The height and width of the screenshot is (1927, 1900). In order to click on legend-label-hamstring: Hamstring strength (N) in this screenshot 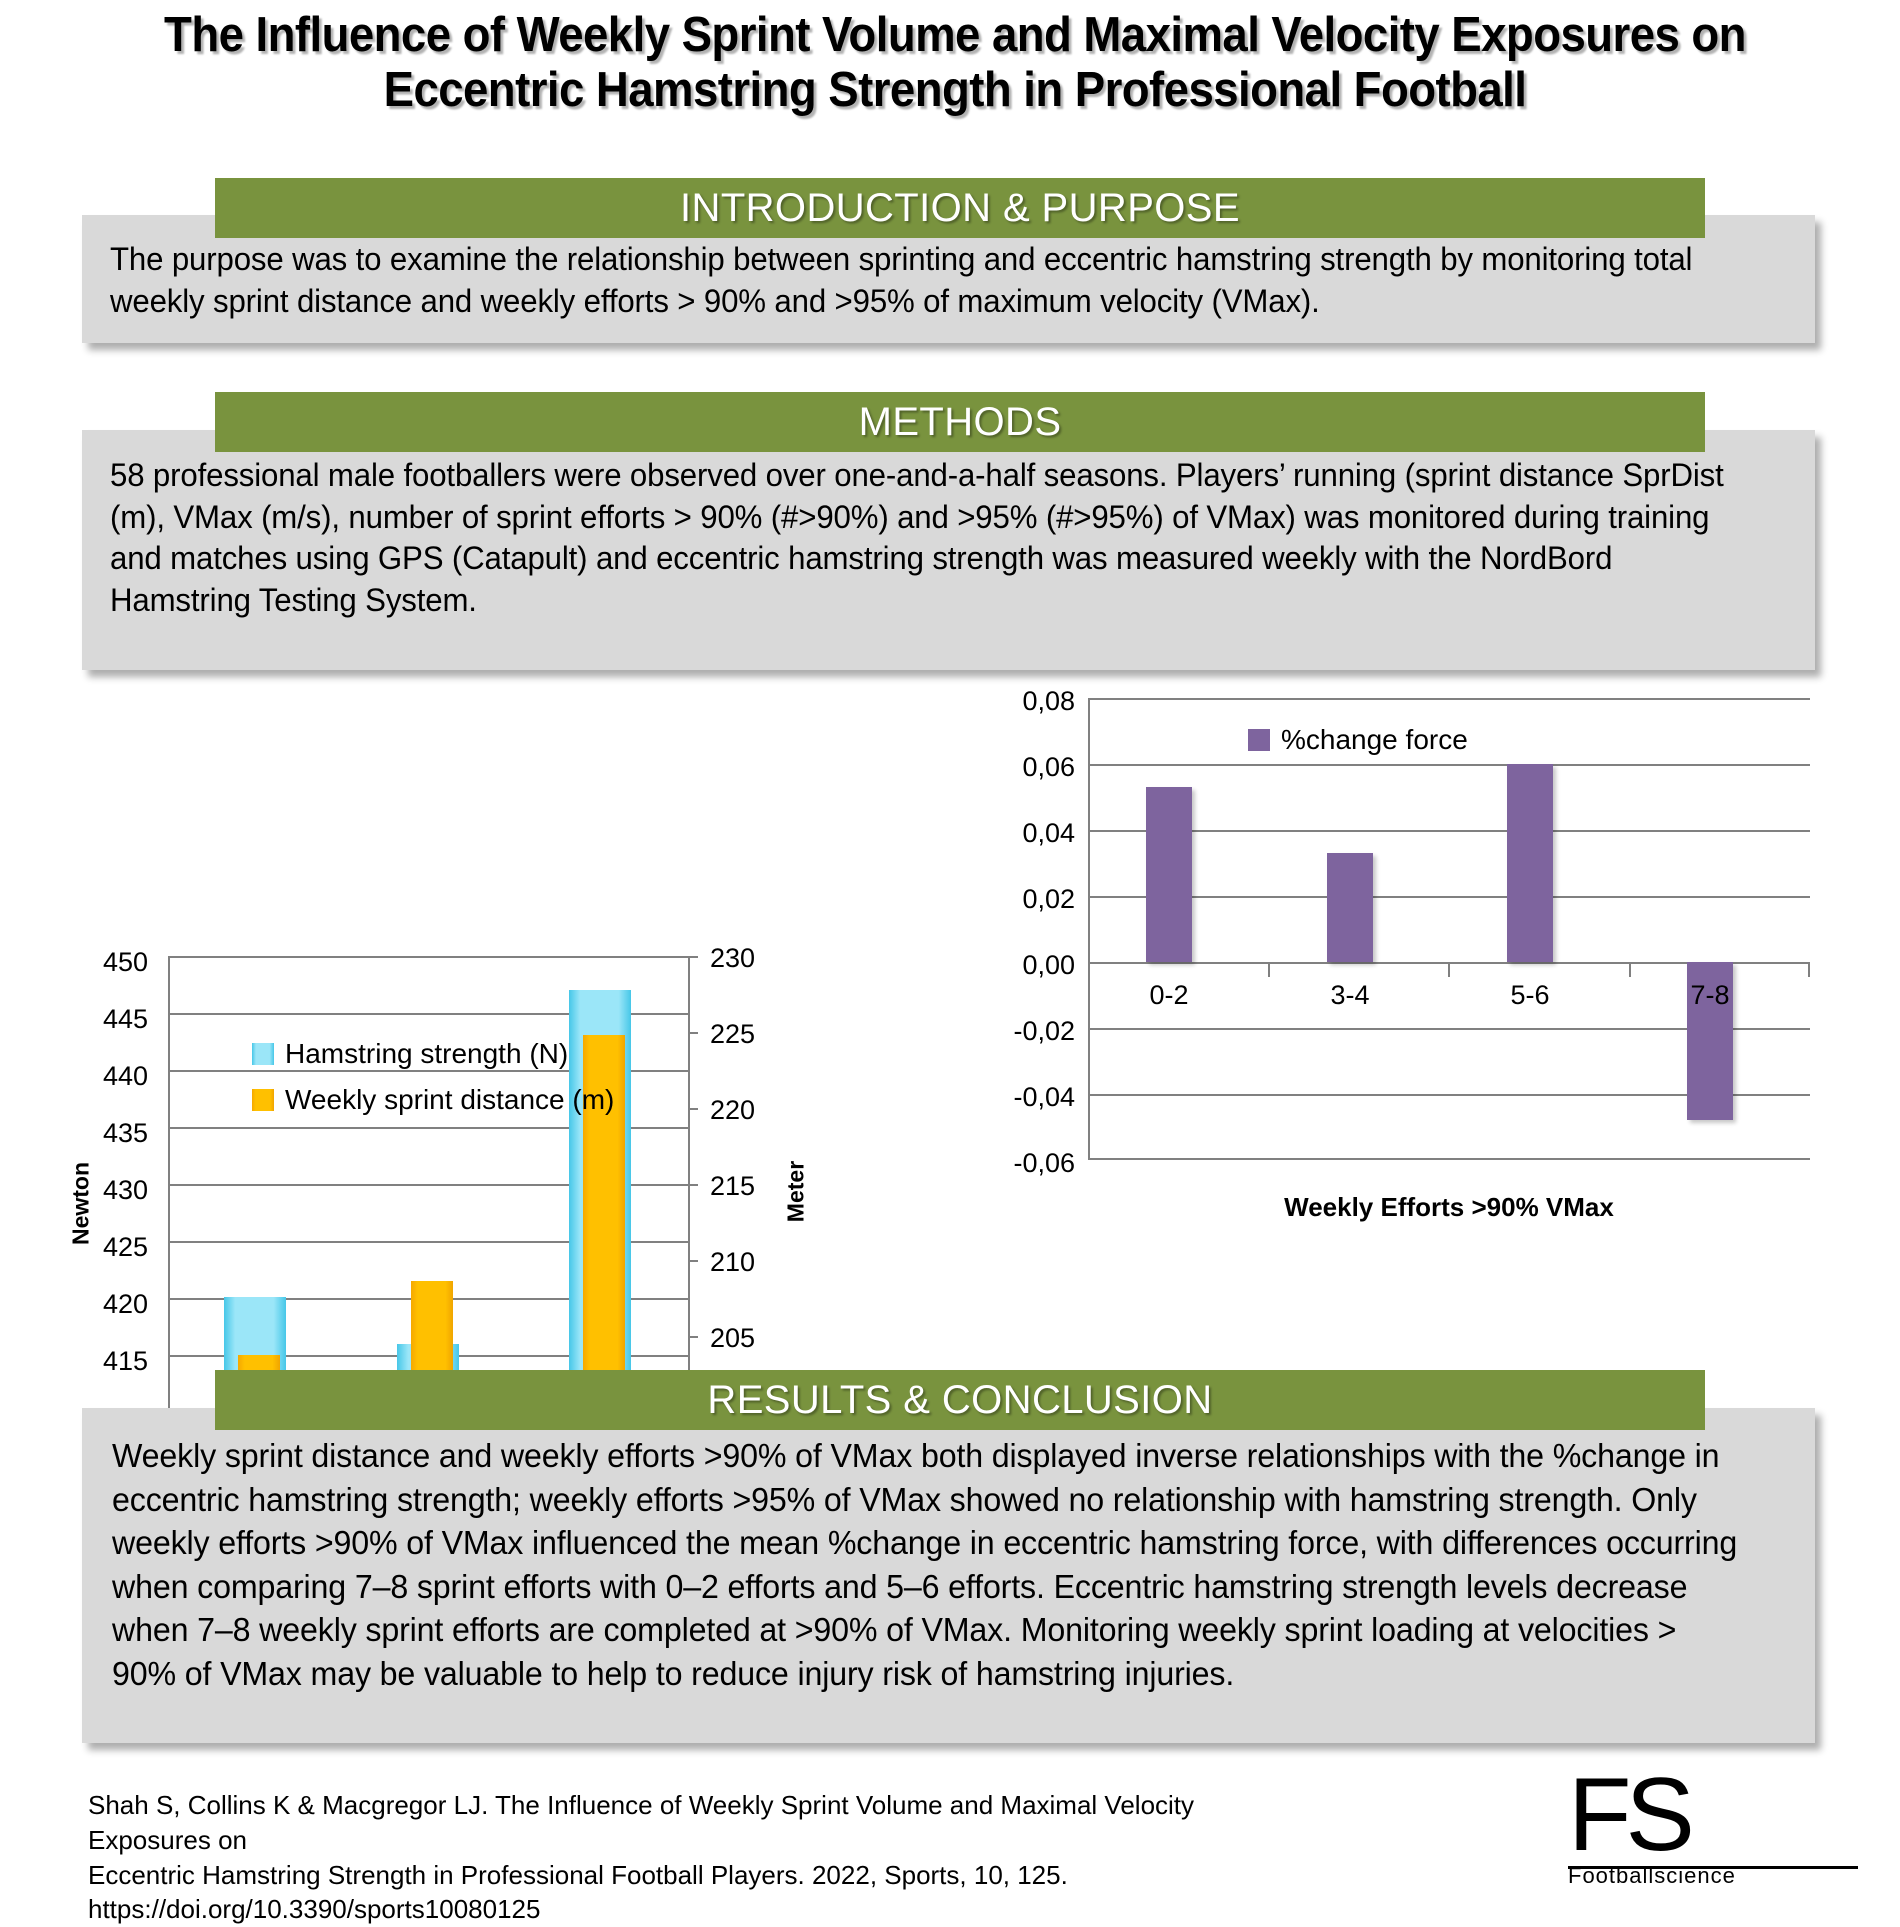, I will do `click(427, 1053)`.